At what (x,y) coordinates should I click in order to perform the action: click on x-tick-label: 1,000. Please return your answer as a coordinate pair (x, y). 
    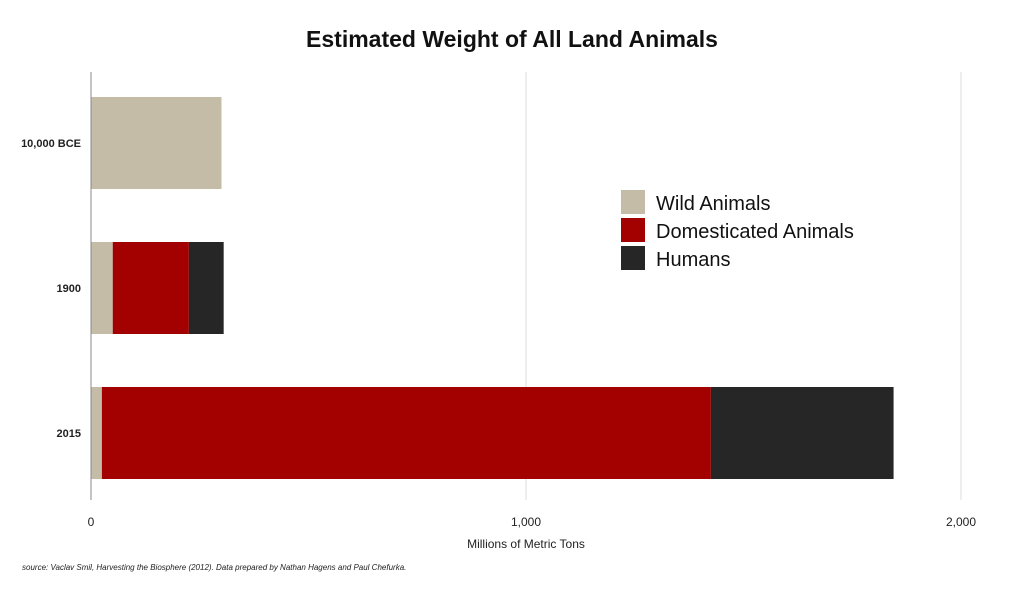
    Looking at the image, I should click on (526, 522).